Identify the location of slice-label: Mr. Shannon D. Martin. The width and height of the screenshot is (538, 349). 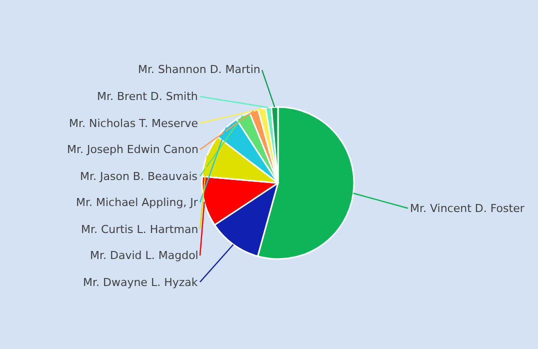
(199, 69).